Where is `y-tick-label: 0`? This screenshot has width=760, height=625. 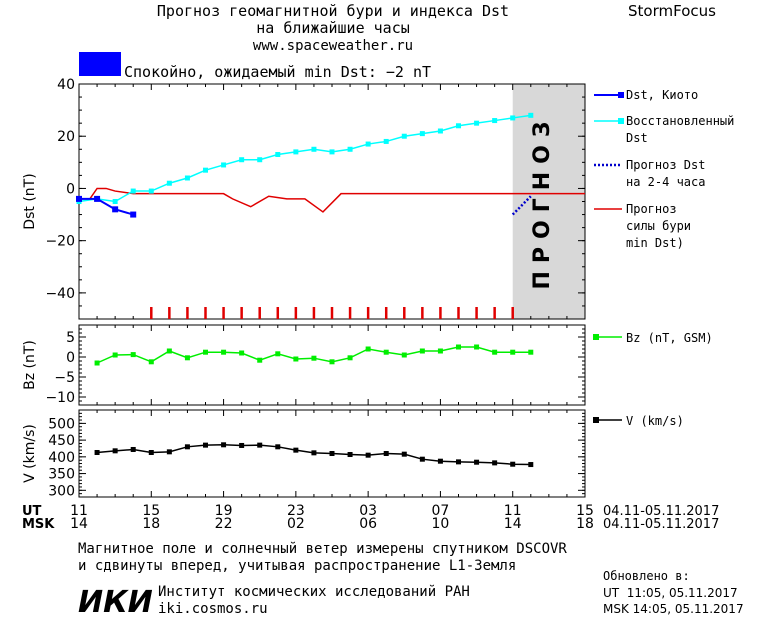
y-tick-label: 0 is located at coordinates (70, 358).